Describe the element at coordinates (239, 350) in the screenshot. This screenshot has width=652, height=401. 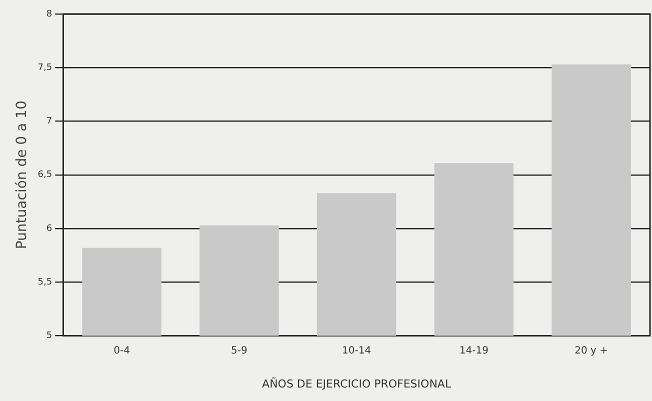
I see `x-tick-label: 5-9` at that location.